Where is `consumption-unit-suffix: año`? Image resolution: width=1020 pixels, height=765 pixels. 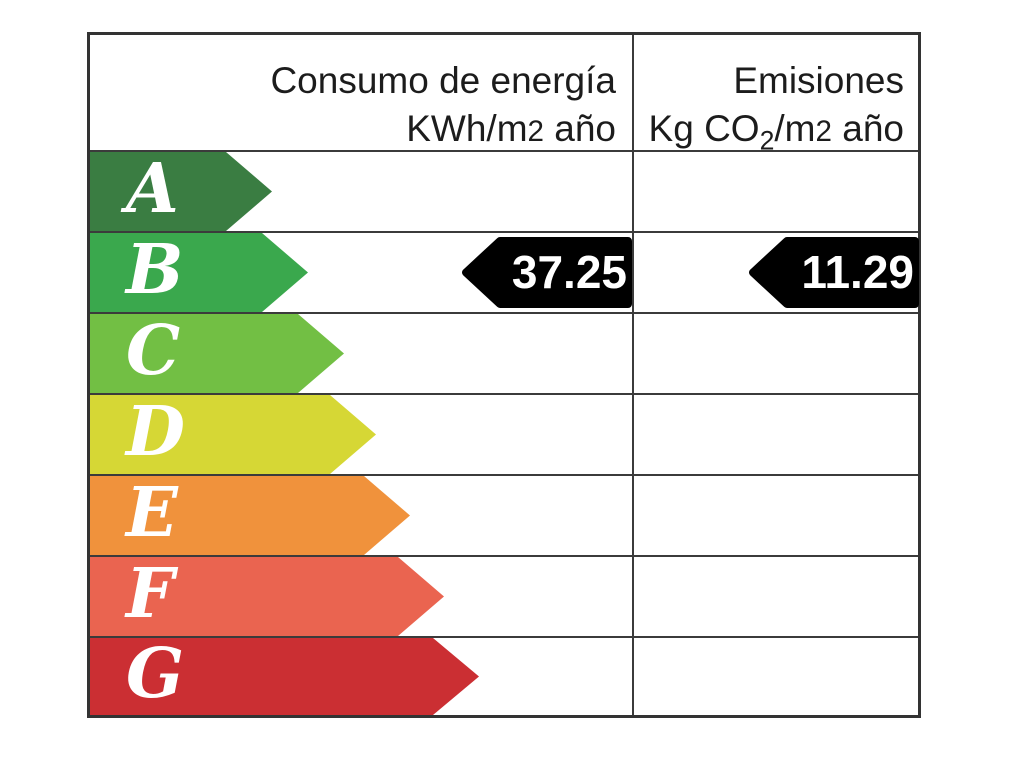
consumption-unit-suffix: año is located at coordinates (579, 128).